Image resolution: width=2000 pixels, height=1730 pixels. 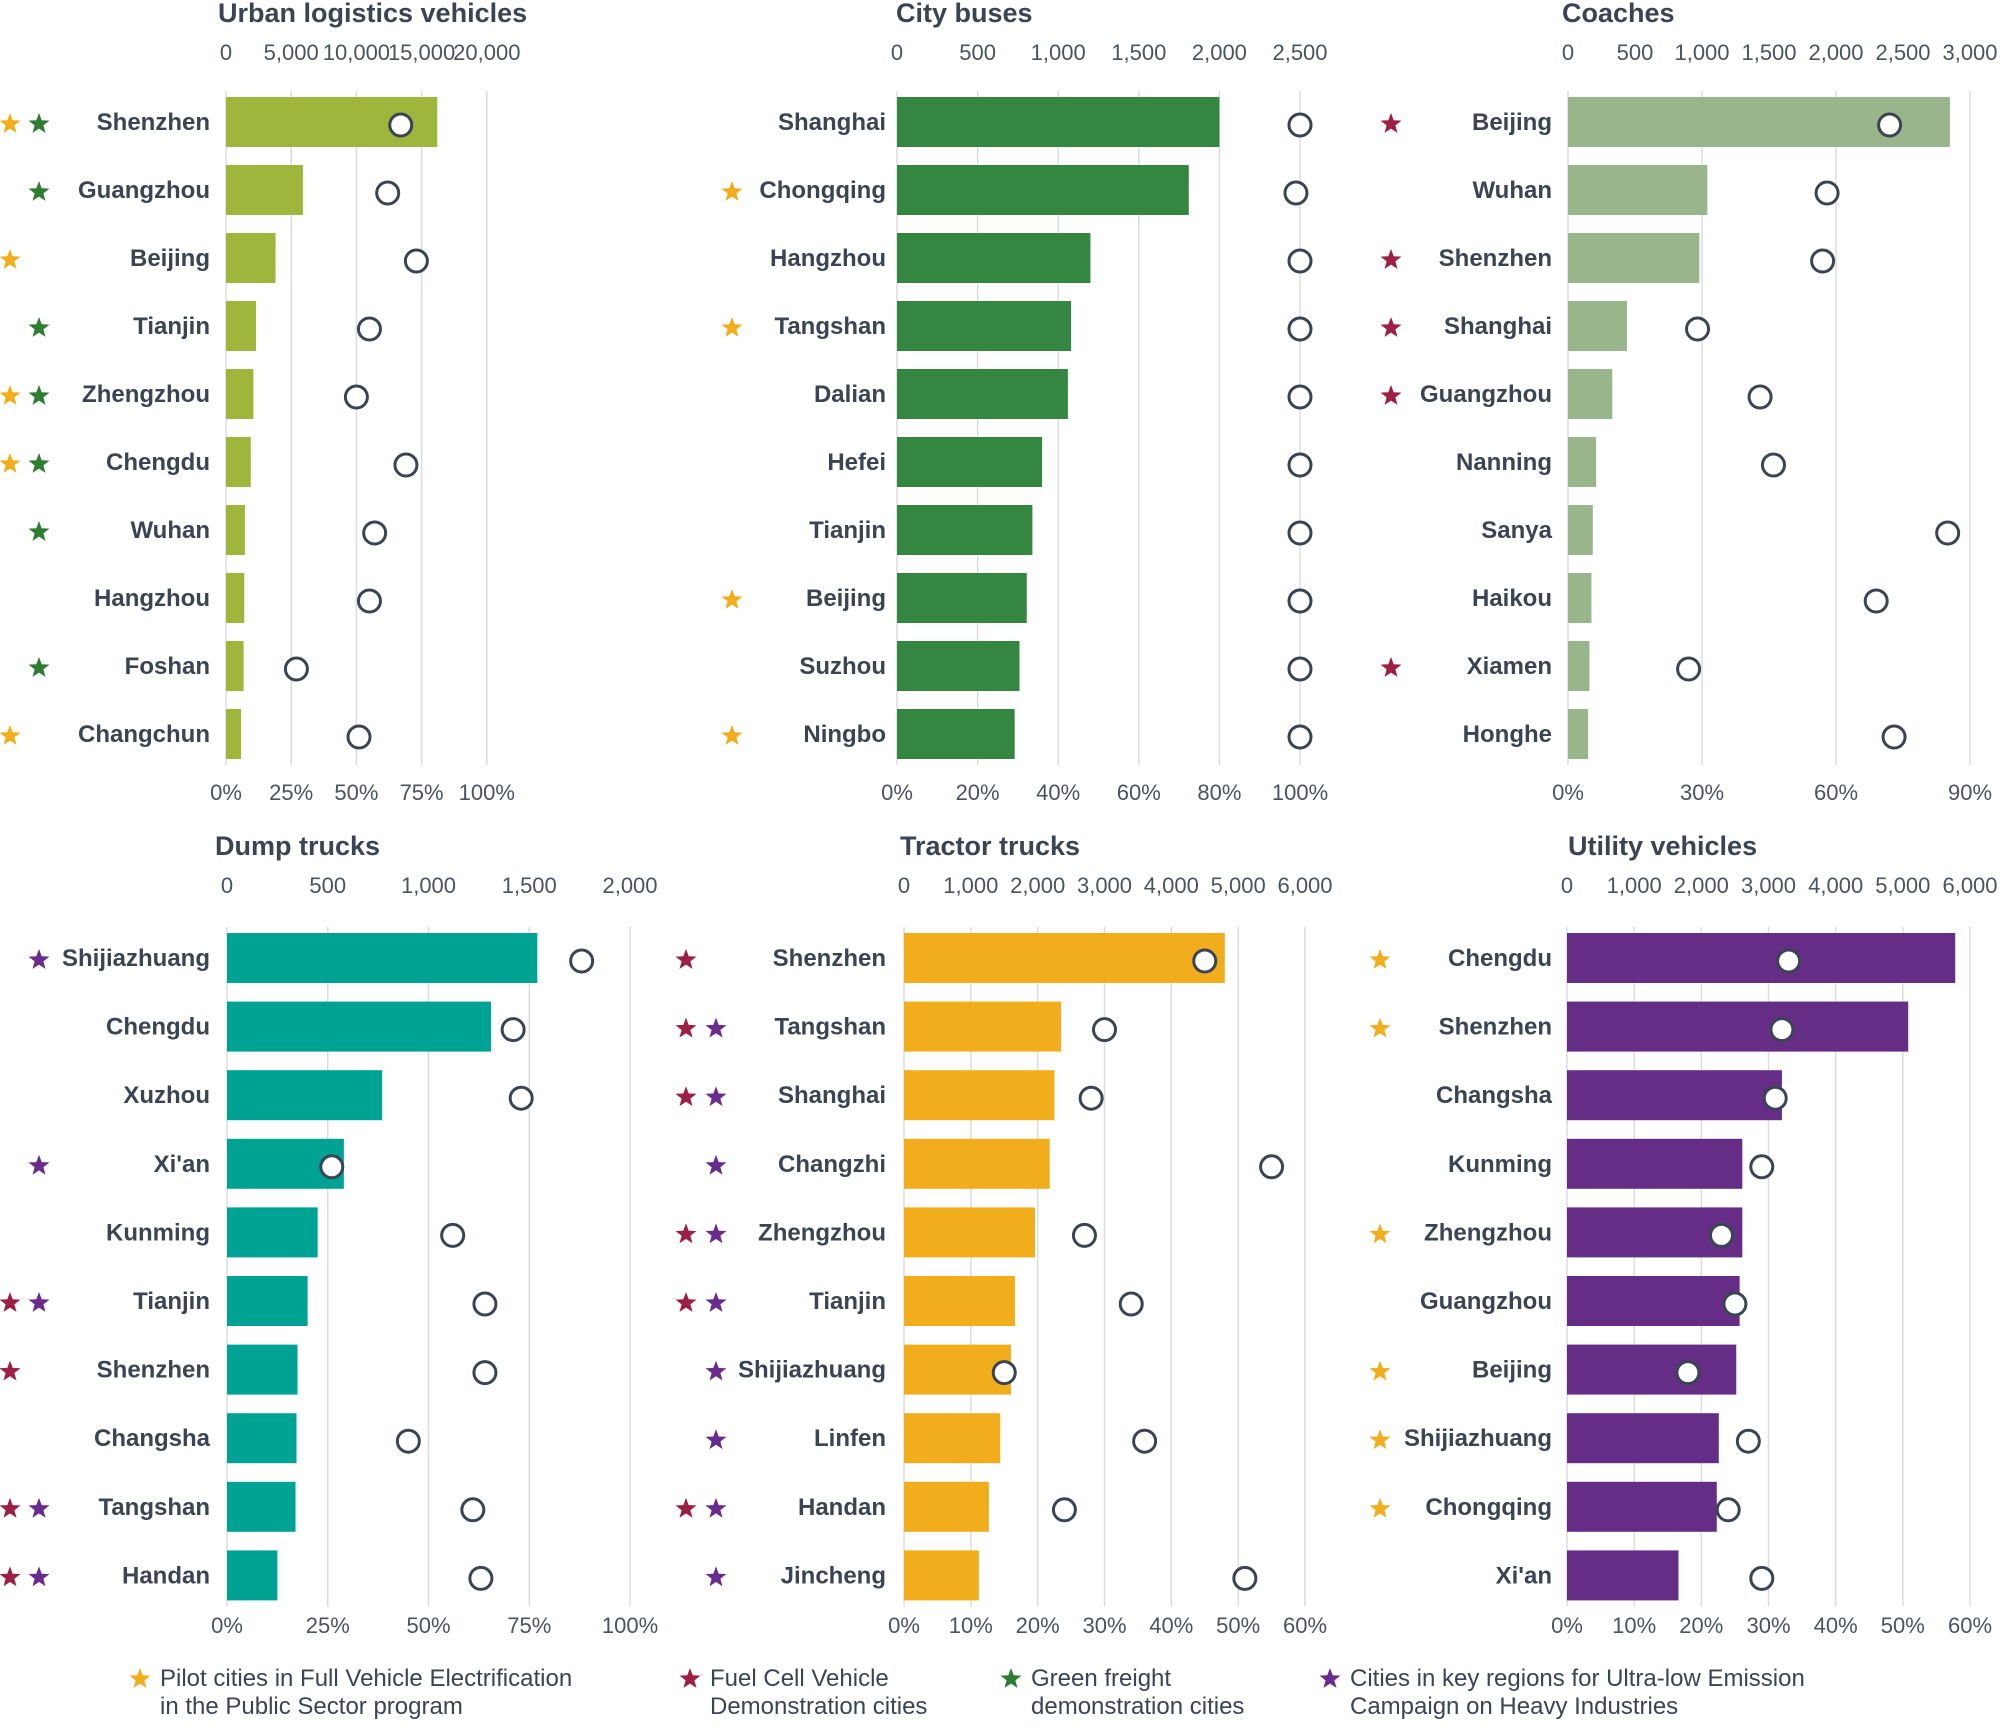 What do you see at coordinates (226, 52) in the screenshot?
I see `top-tick-label: 0` at bounding box center [226, 52].